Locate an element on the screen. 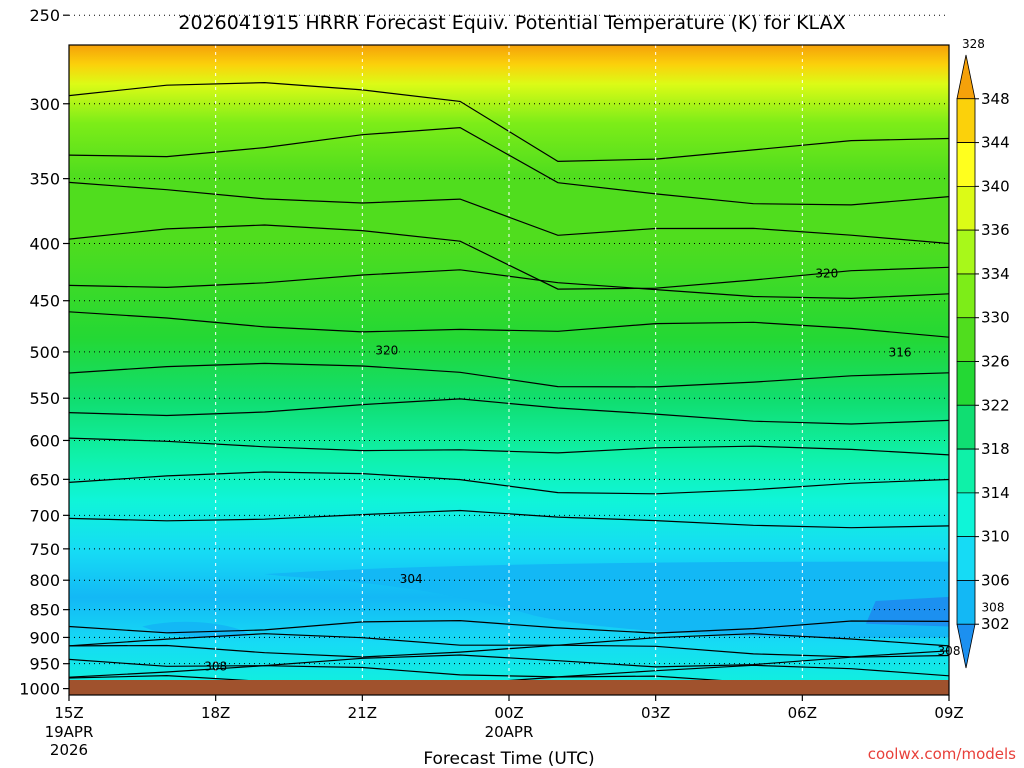 This screenshot has height=768, width=1024. contour-label: 304 is located at coordinates (411, 579).